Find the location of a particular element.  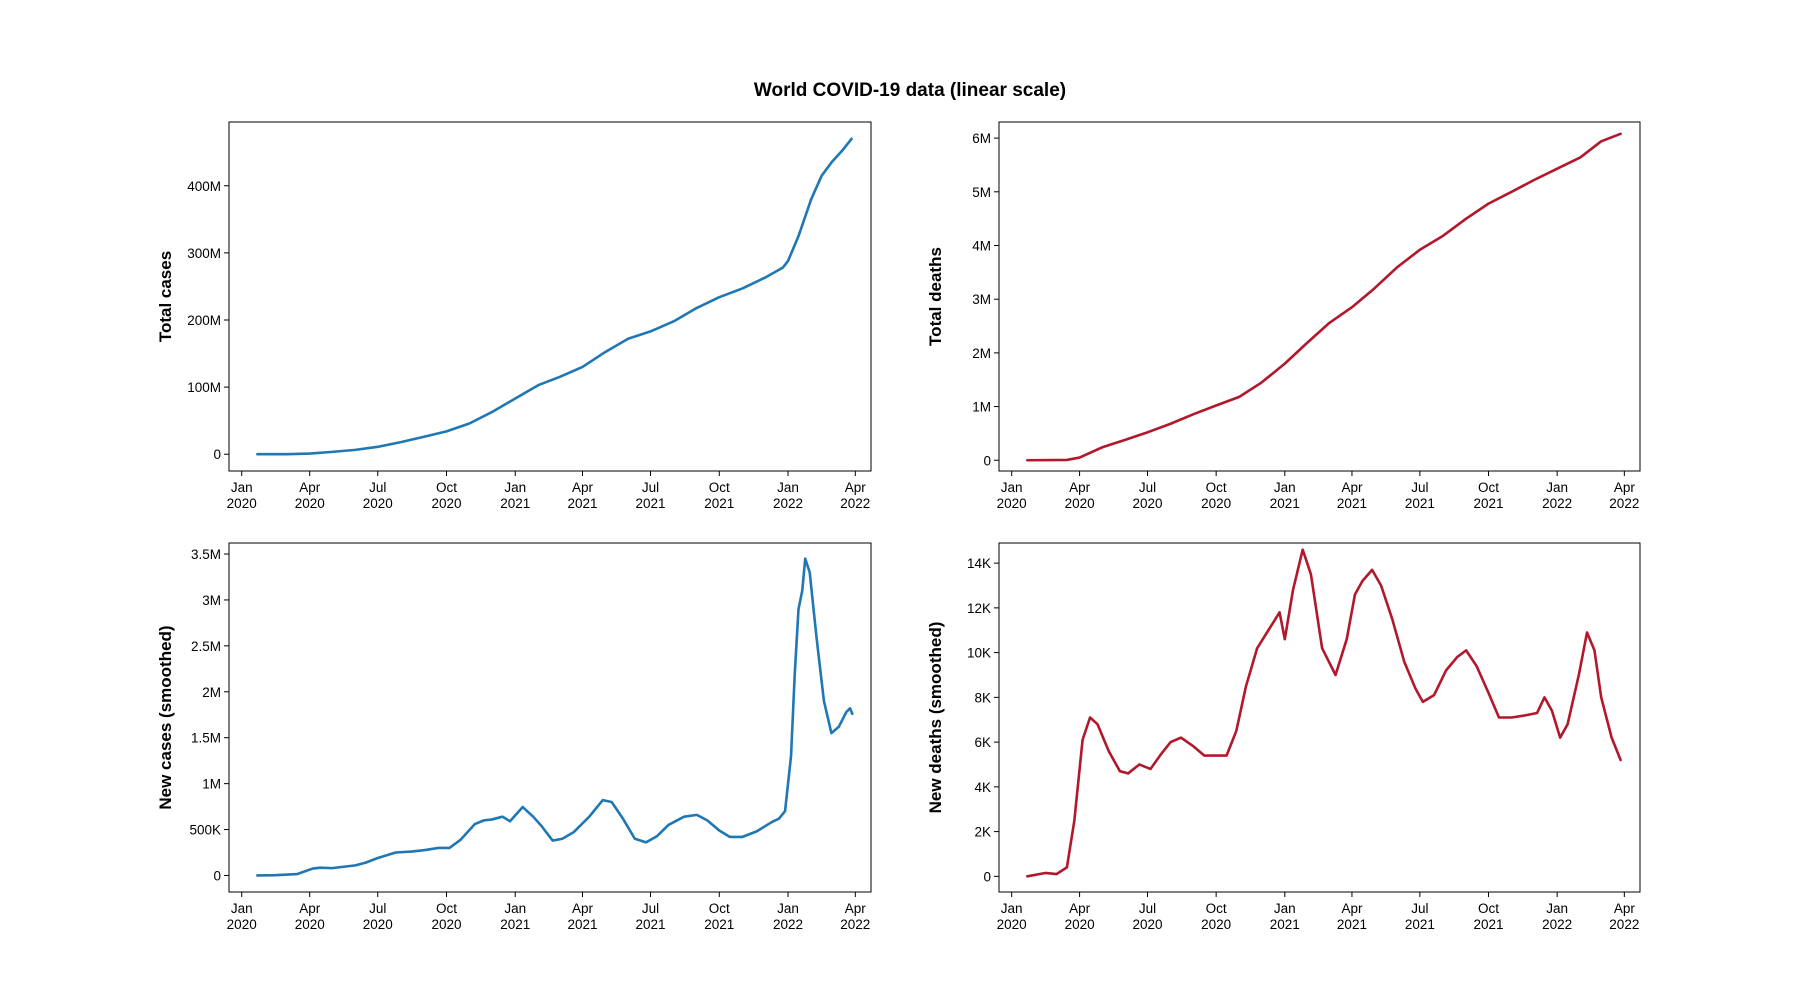

chart-bottom-right-ytick-label: 4K is located at coordinates (982, 787).